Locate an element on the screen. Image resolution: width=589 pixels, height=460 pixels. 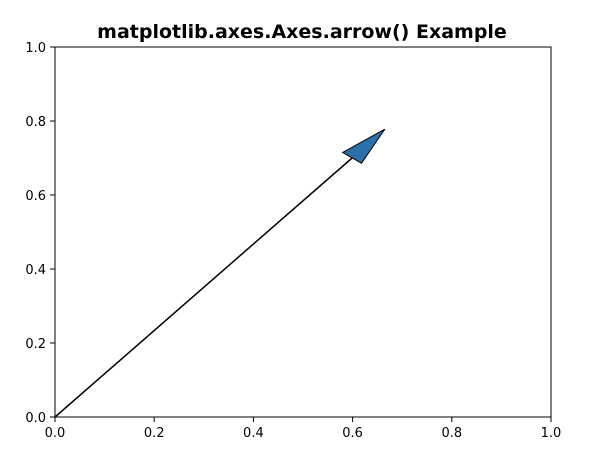
y-tick-label: 1.0 is located at coordinates (35, 48).